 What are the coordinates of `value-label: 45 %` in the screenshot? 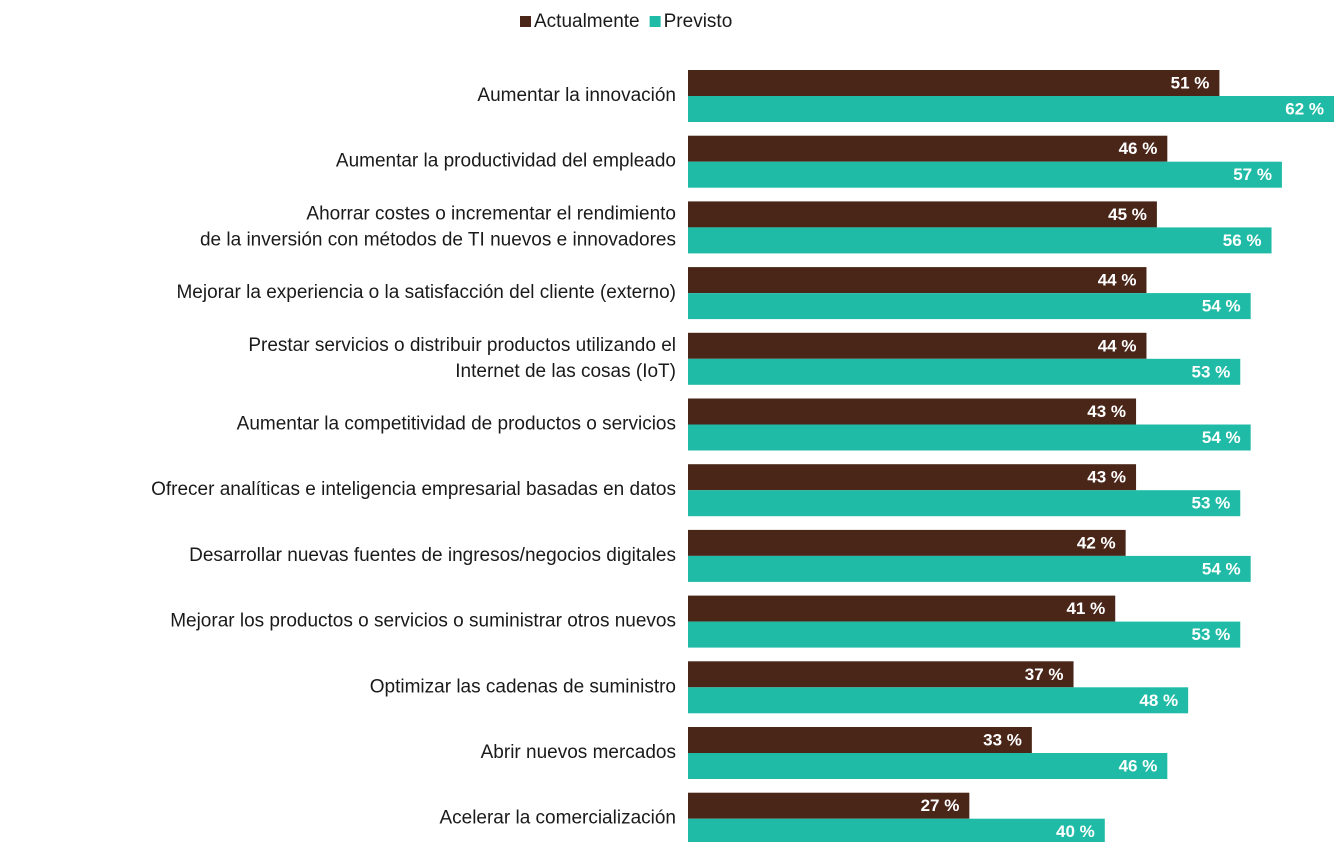 It's located at (1127, 214).